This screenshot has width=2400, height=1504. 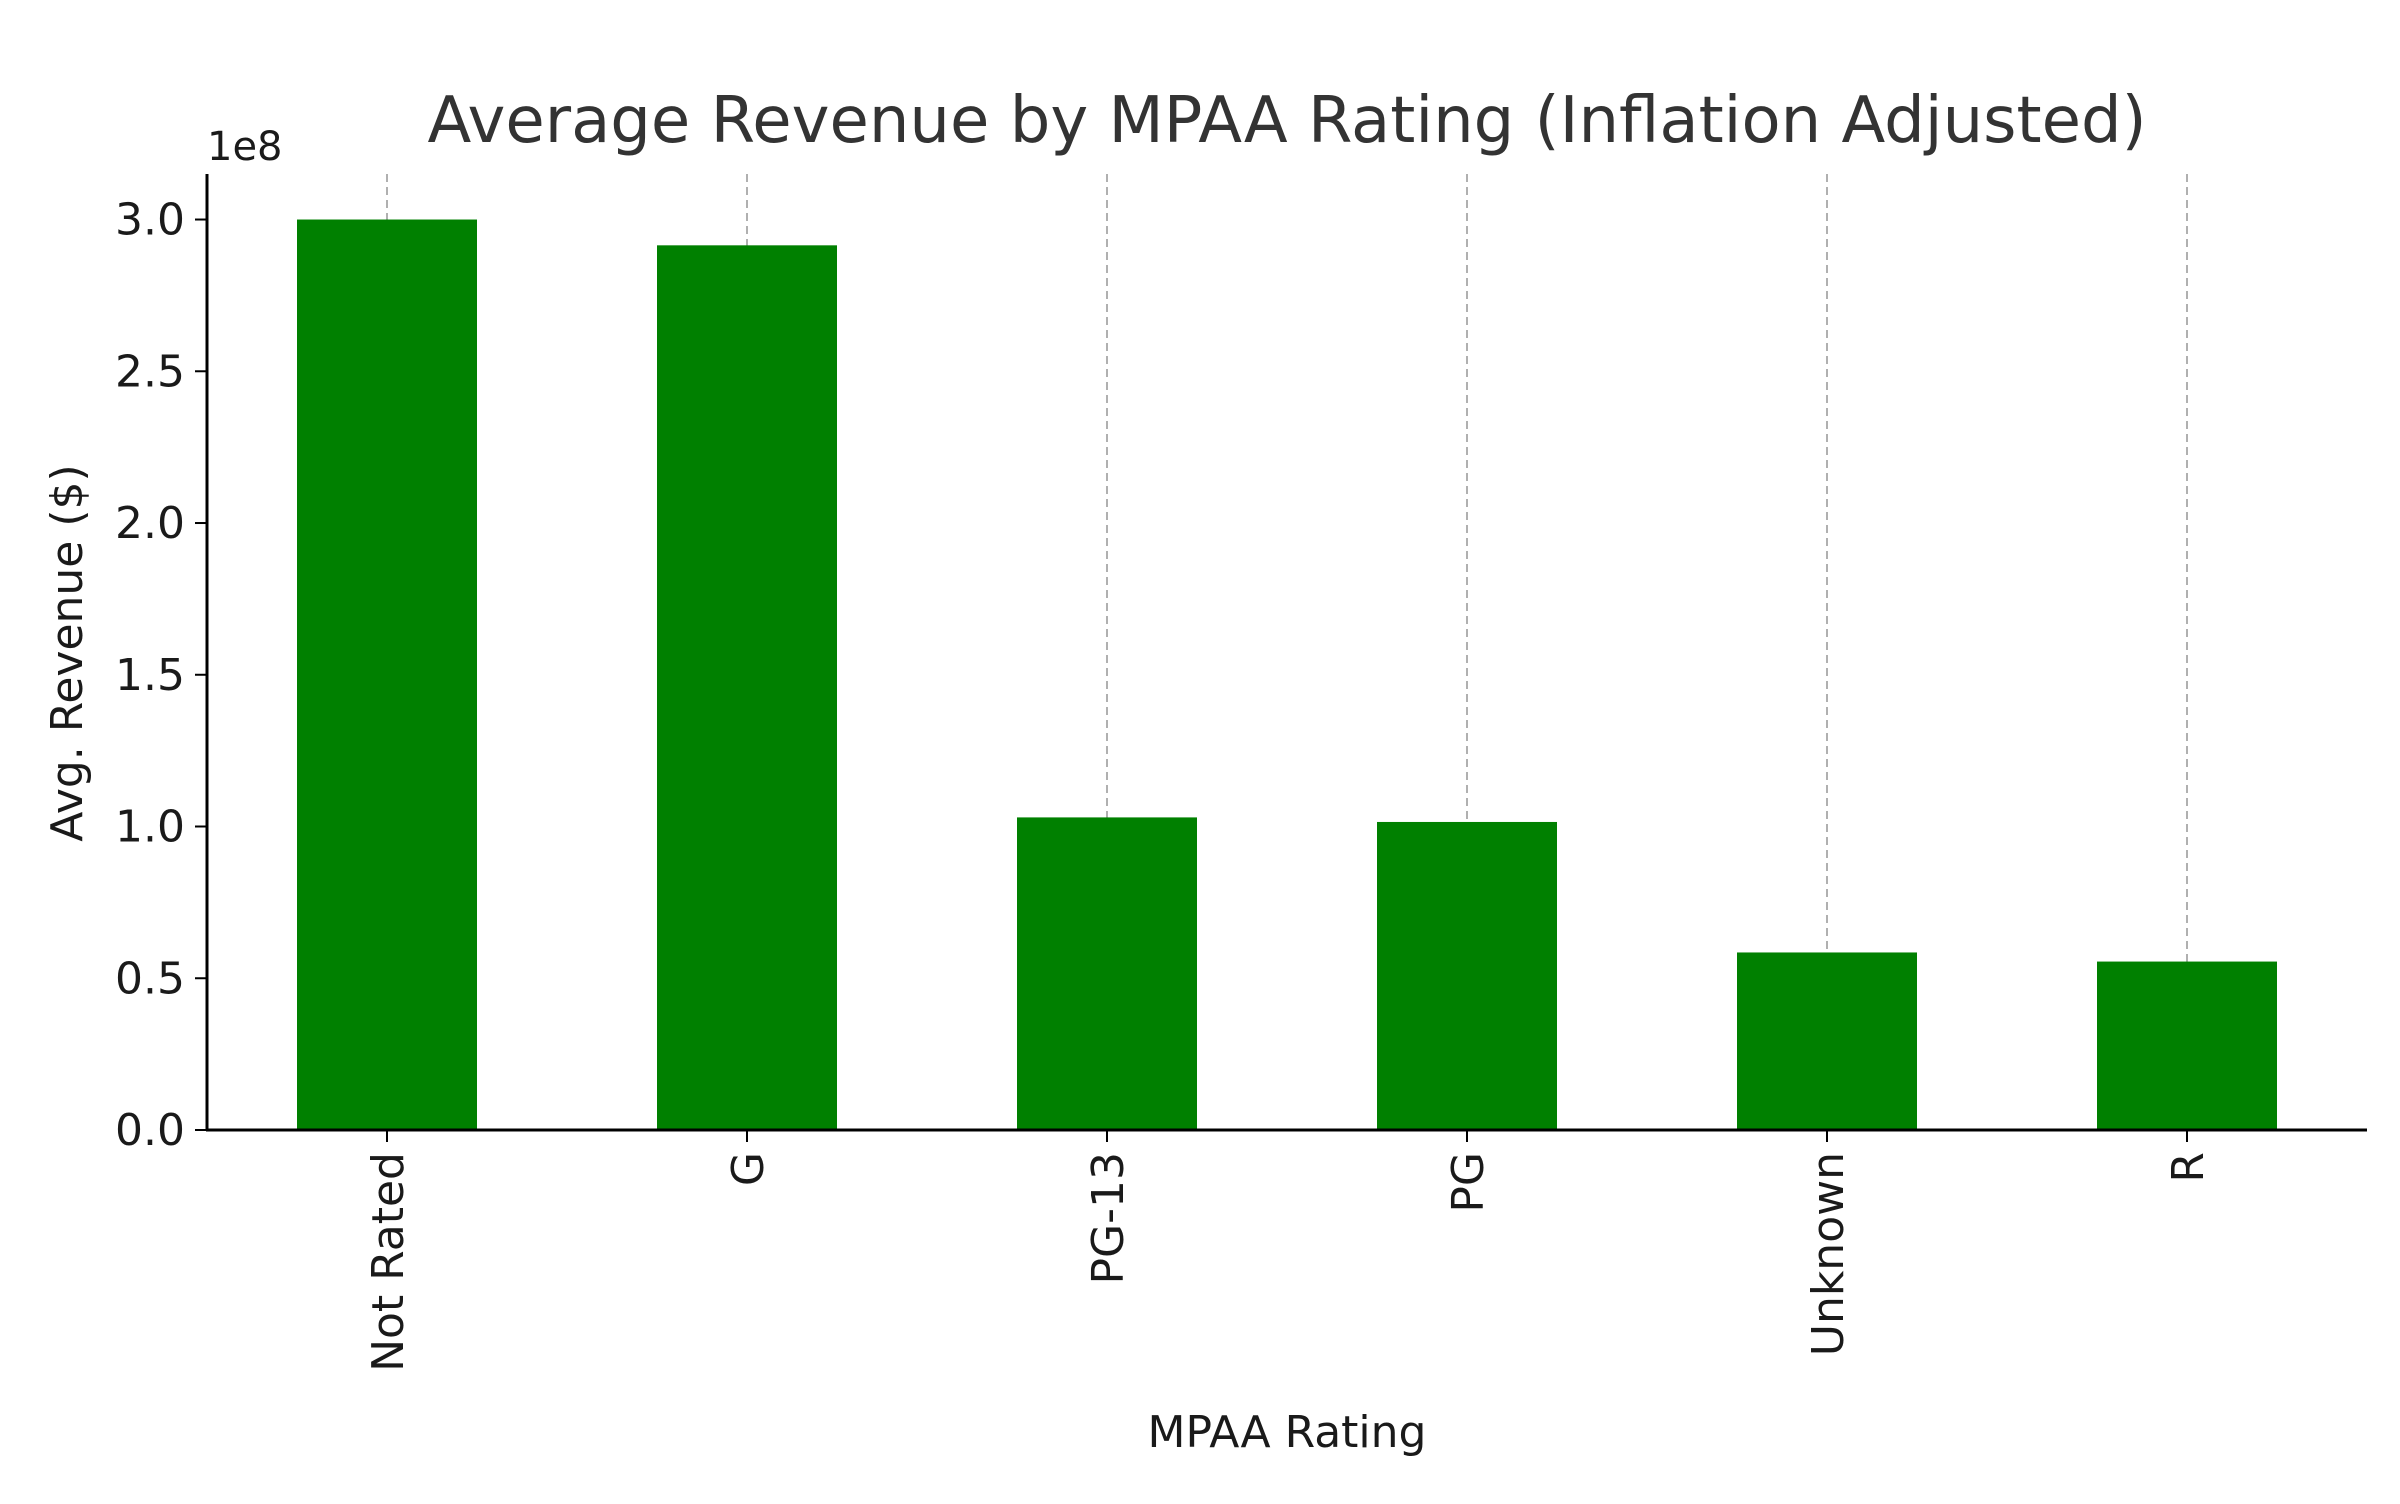 What do you see at coordinates (1468, 1182) in the screenshot?
I see `x-tick-label: PG` at bounding box center [1468, 1182].